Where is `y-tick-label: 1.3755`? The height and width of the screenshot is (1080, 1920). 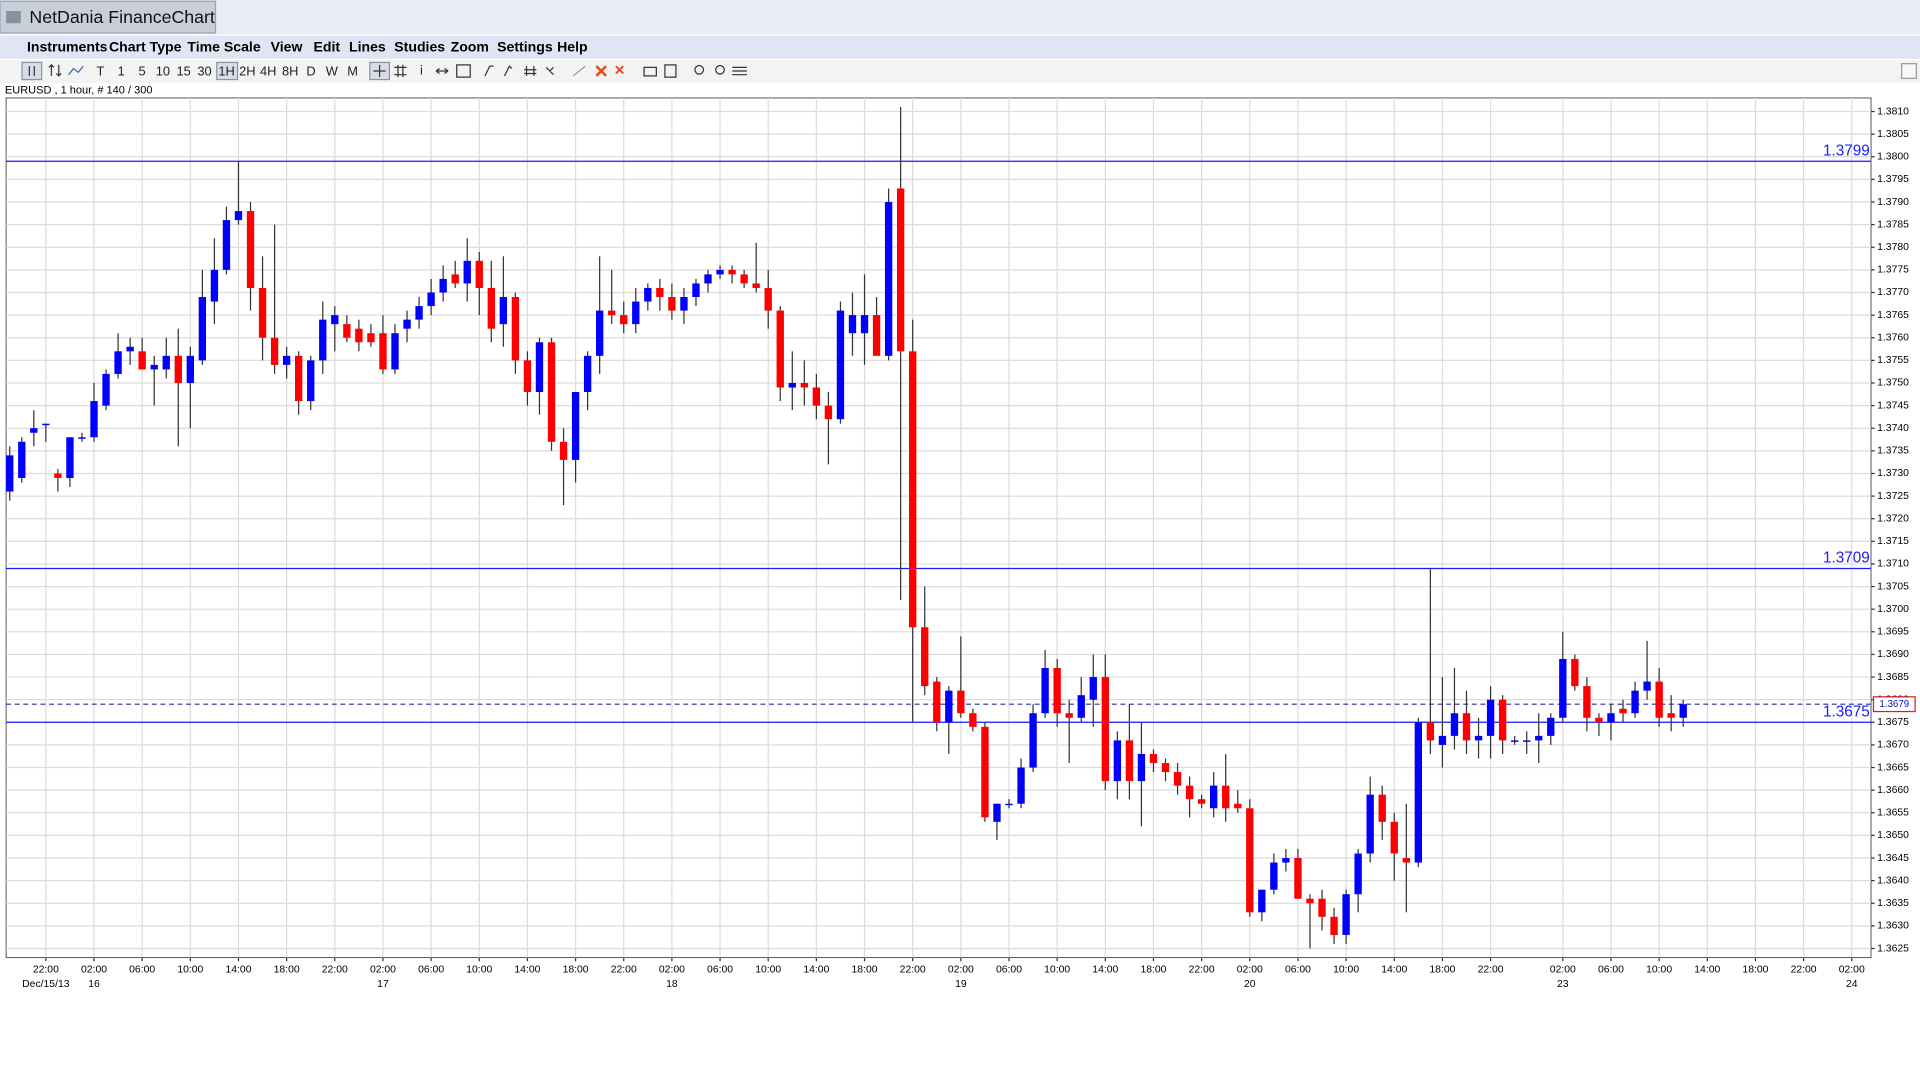
y-tick-label: 1.3755 is located at coordinates (1893, 360).